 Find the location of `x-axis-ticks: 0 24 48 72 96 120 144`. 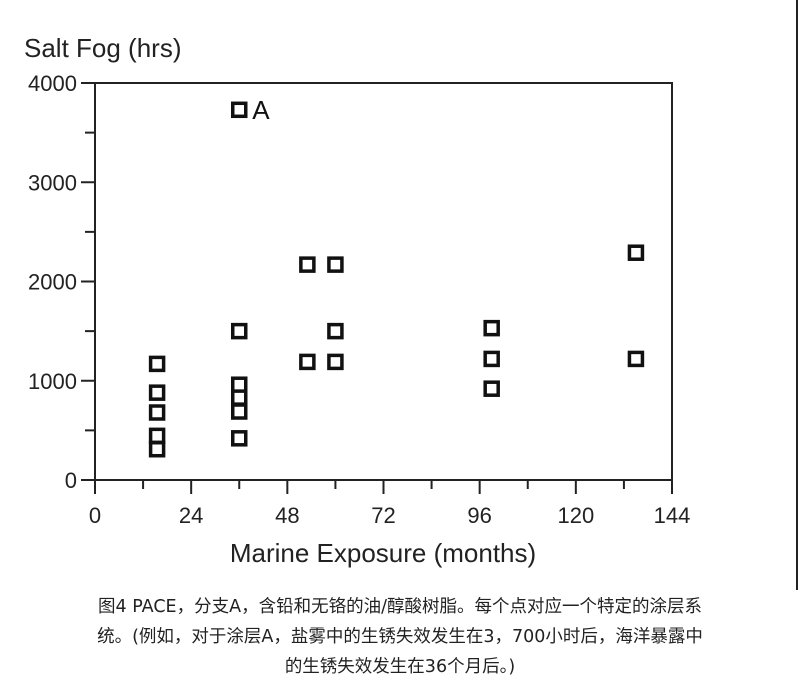

x-axis-ticks: 0 24 48 72 96 120 144 is located at coordinates (389, 504).